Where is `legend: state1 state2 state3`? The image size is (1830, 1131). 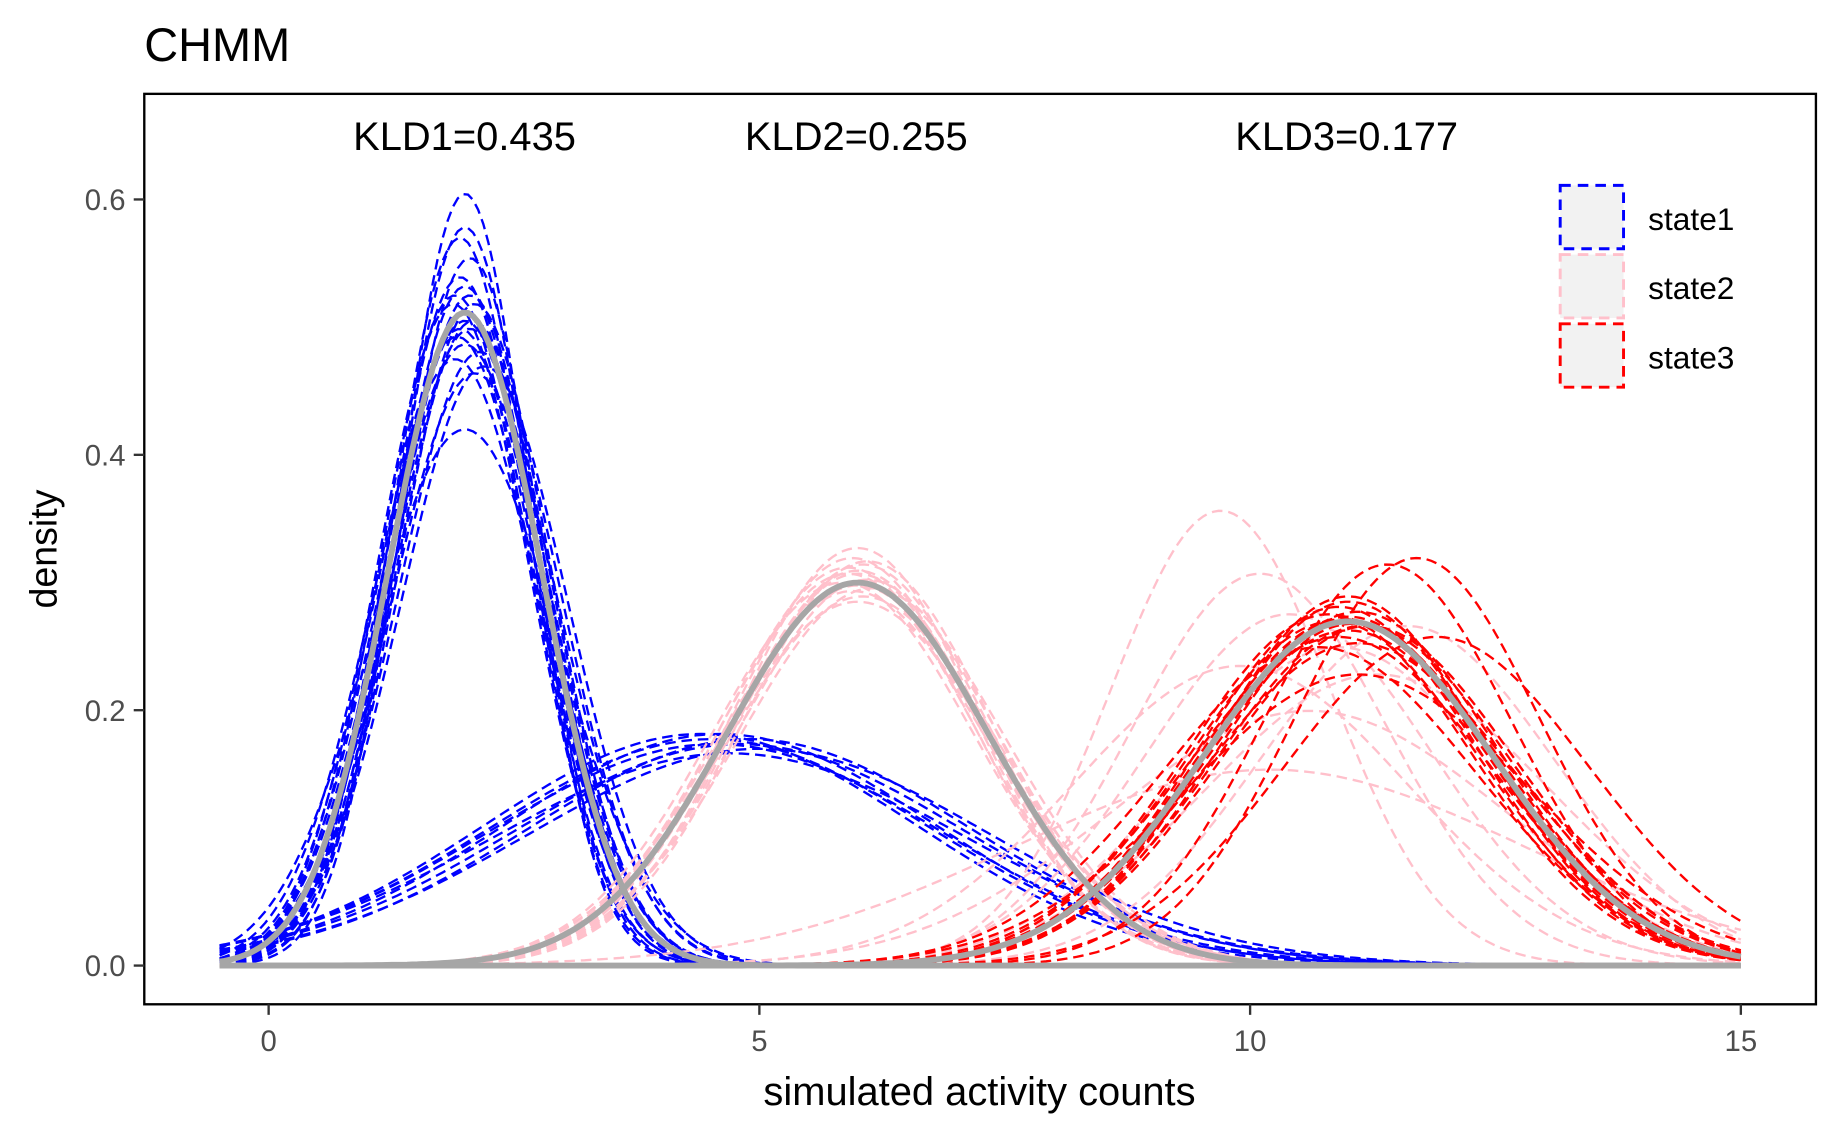
legend: state1 state2 state3 is located at coordinates (1646, 286).